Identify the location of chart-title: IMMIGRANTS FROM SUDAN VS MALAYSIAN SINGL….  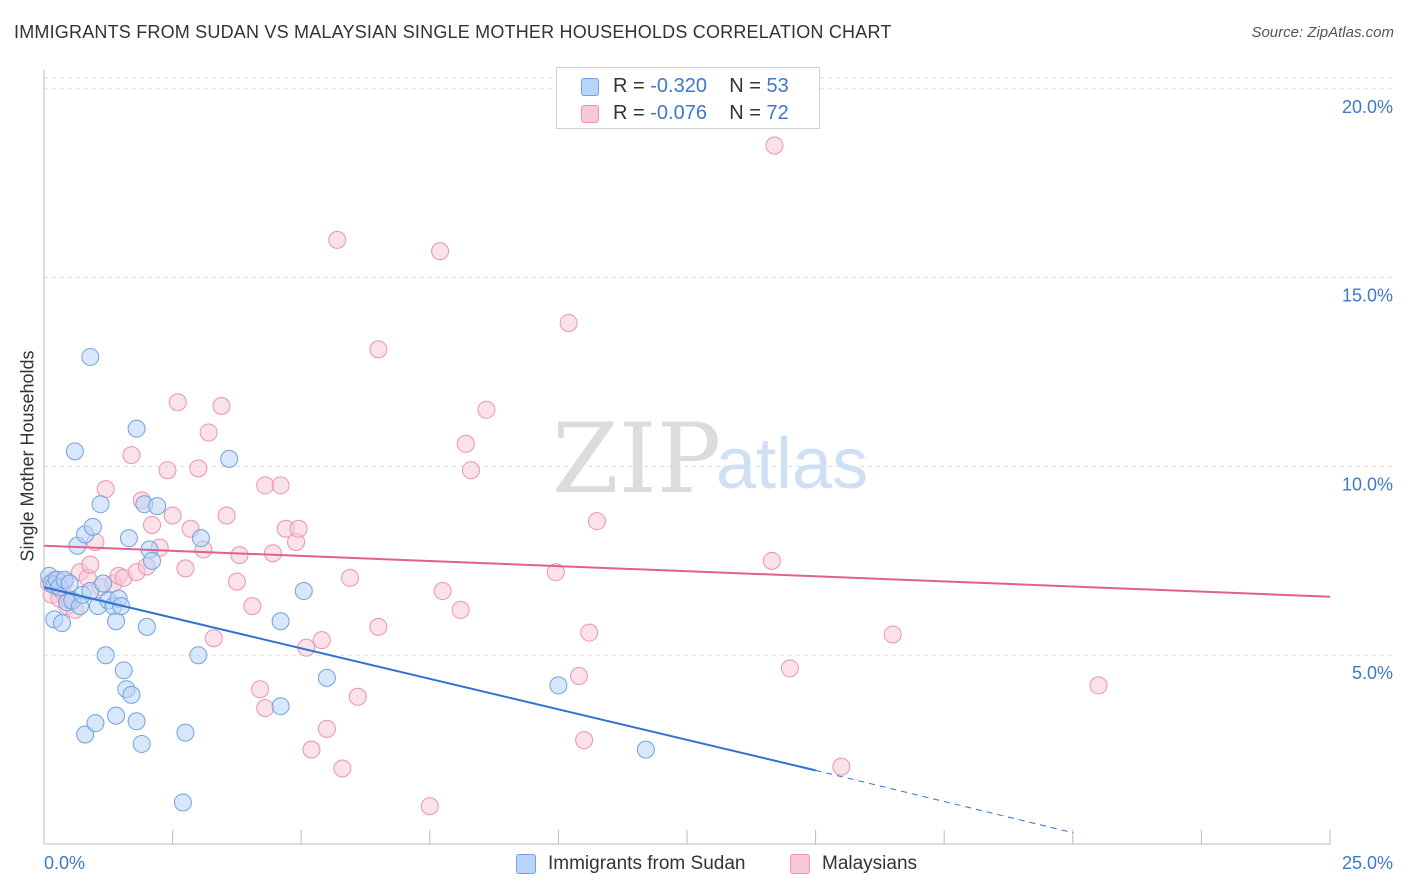
(453, 32).